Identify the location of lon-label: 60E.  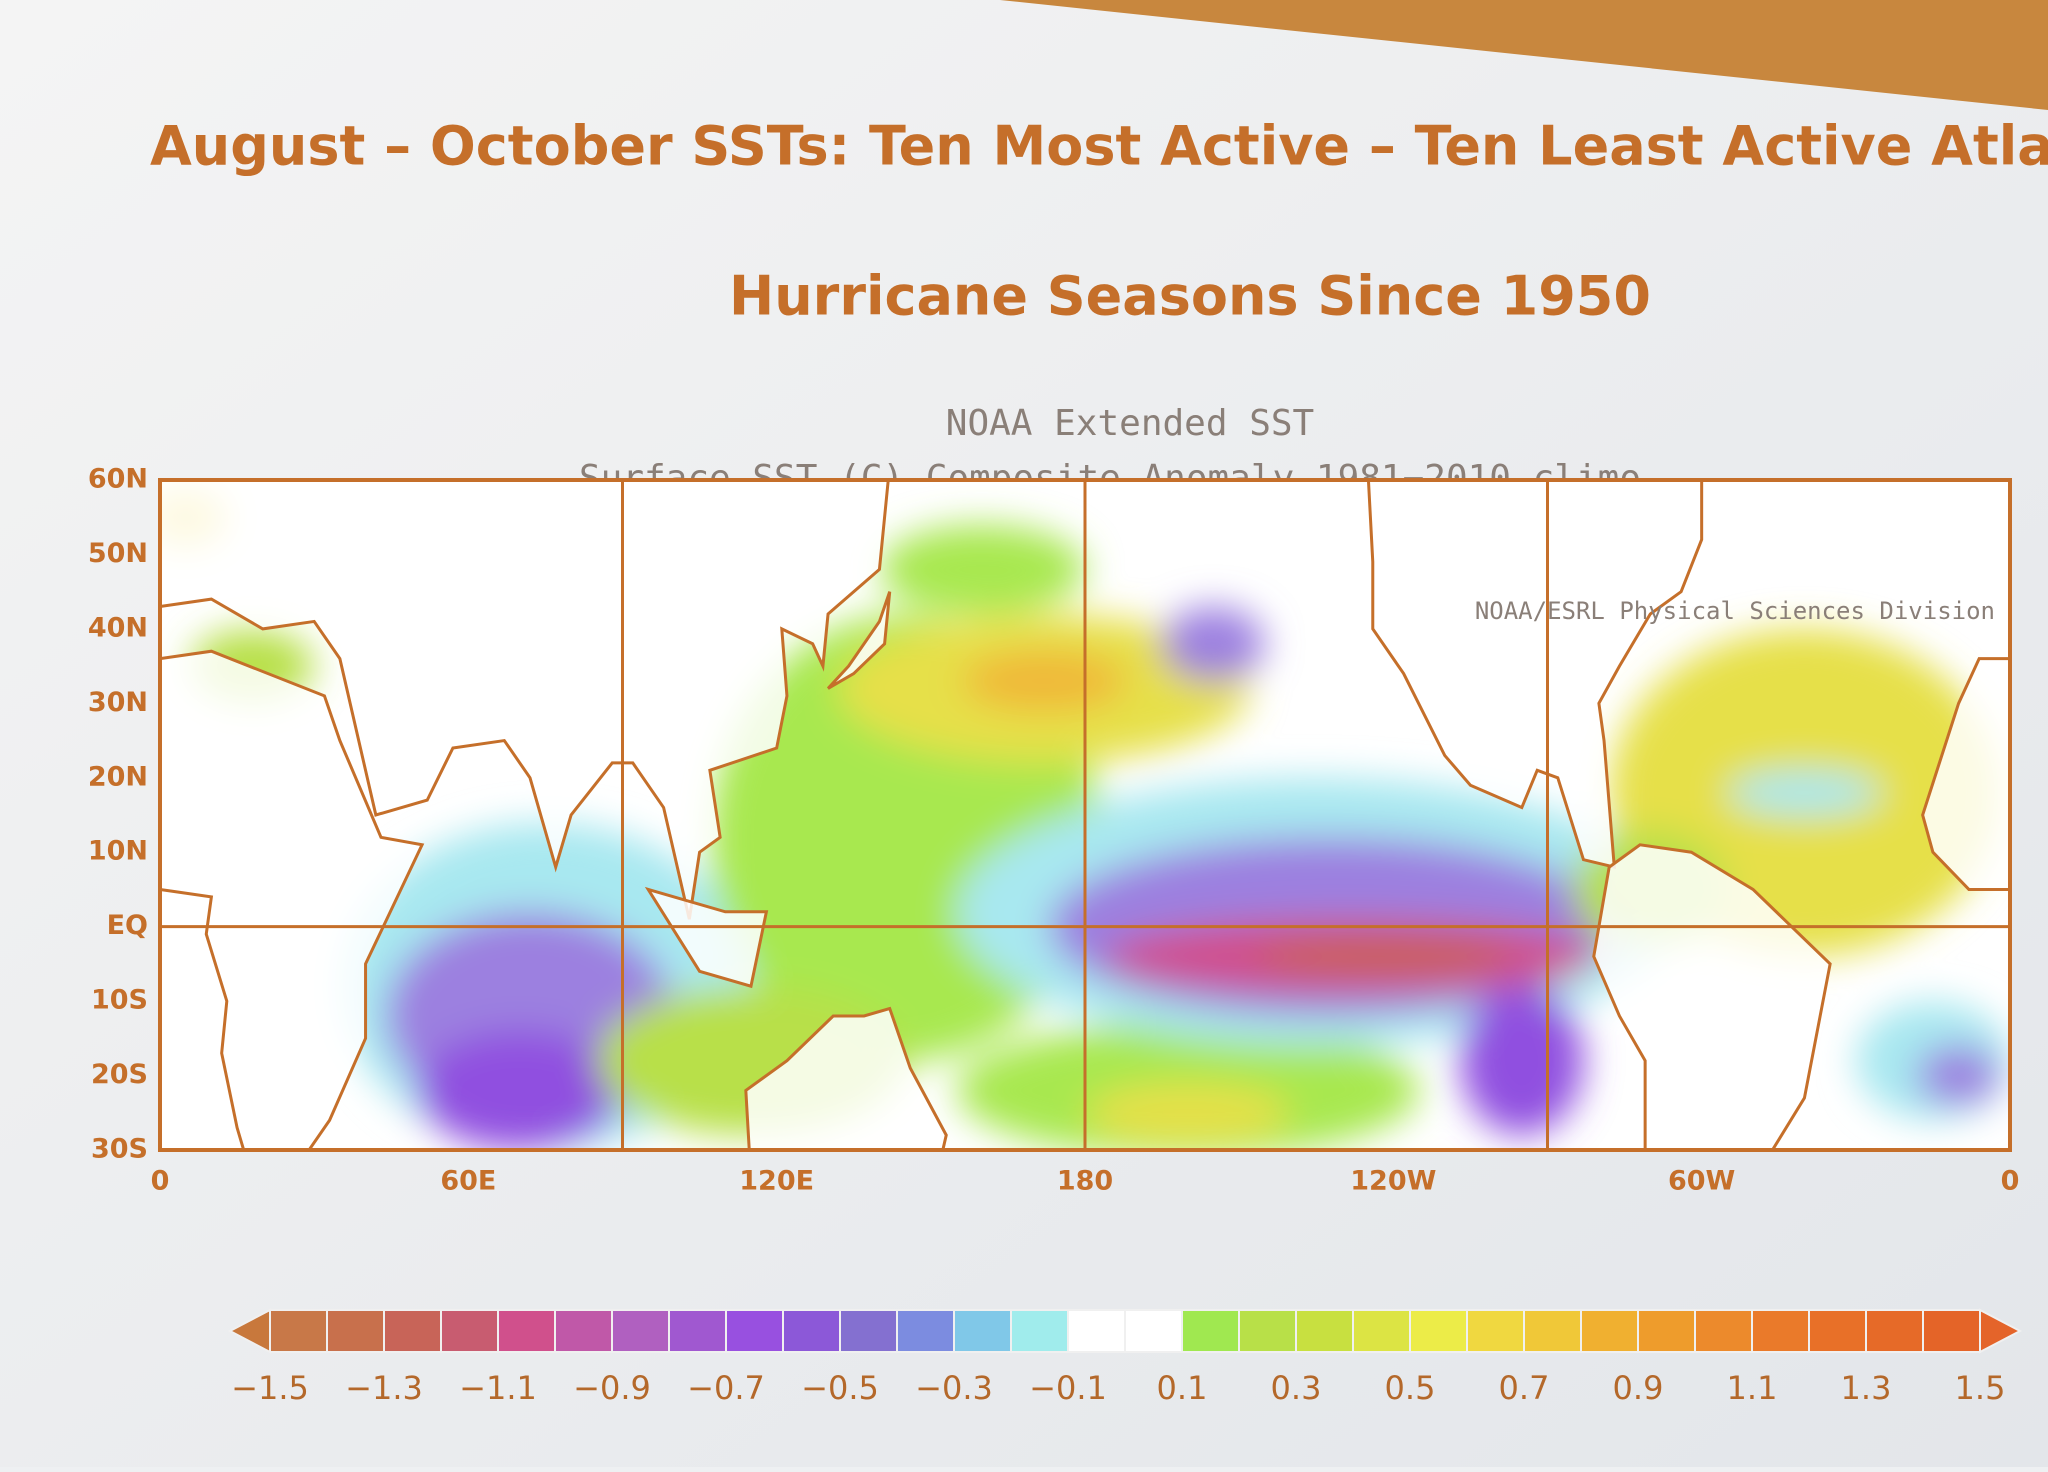
(468, 1181).